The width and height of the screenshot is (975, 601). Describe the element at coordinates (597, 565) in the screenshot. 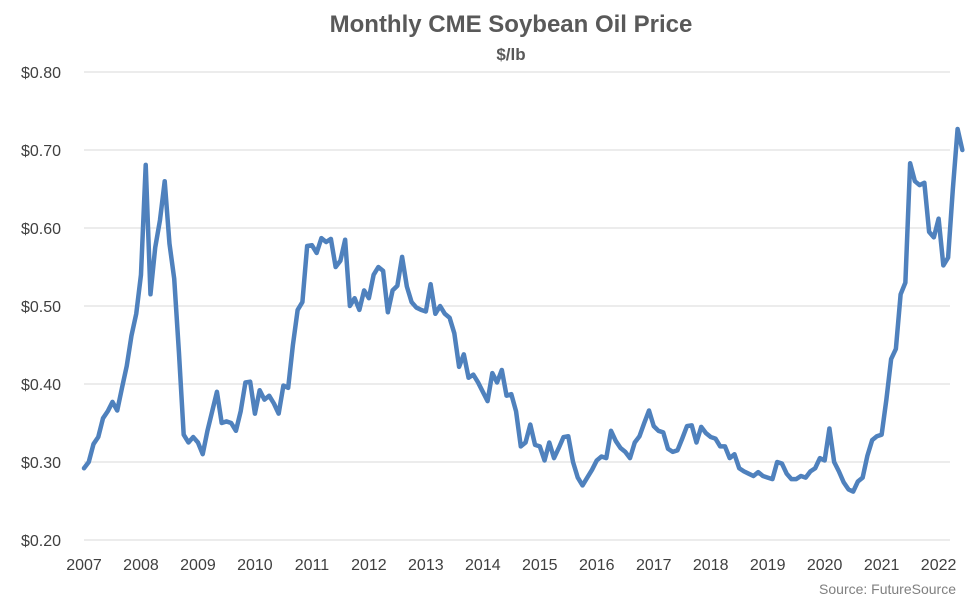

I see `x-tick-label: 2016` at that location.